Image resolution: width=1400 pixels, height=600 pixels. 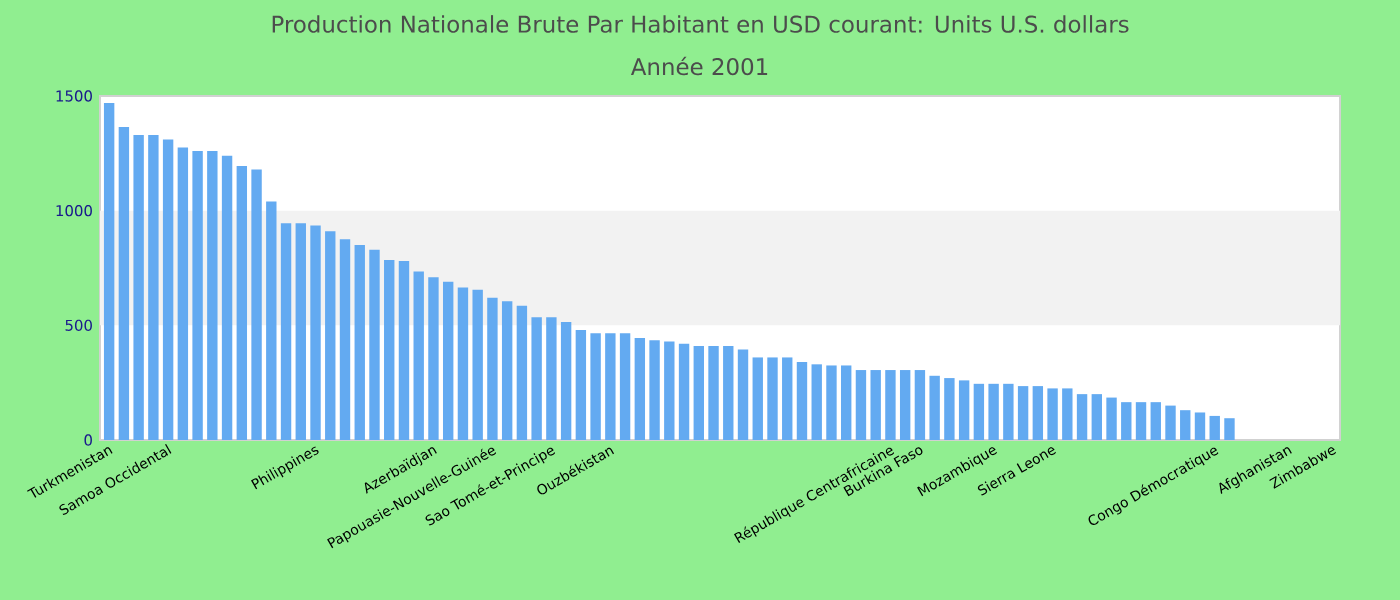 I want to click on chart-subtitle: Année 2001, so click(x=699, y=66).